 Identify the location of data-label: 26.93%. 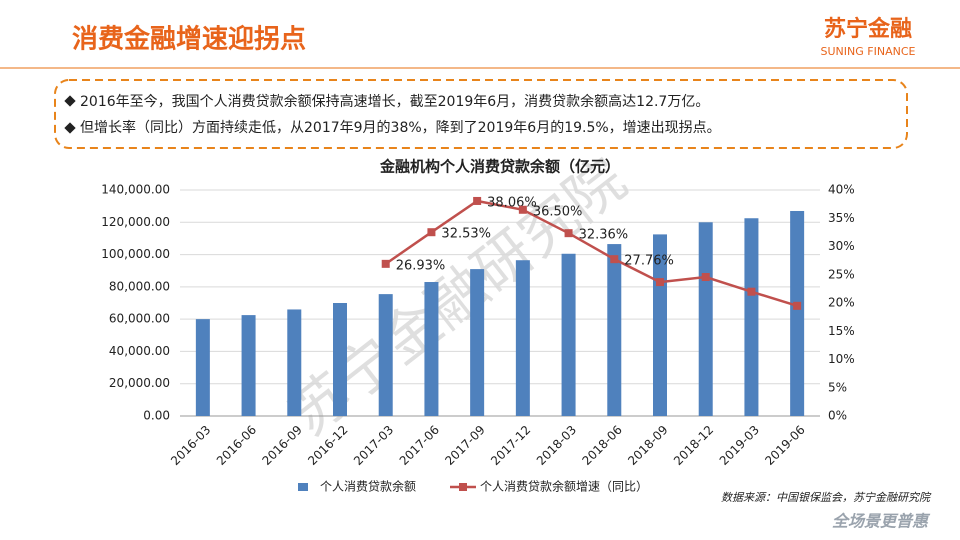
(421, 265).